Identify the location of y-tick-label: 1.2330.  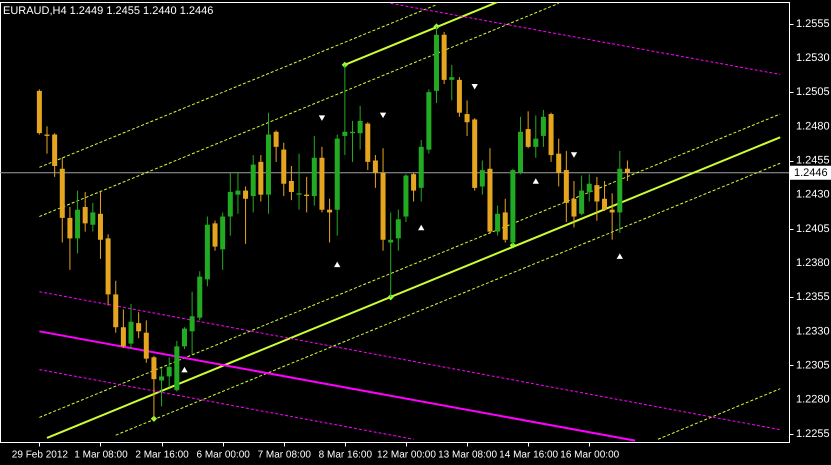
(813, 331).